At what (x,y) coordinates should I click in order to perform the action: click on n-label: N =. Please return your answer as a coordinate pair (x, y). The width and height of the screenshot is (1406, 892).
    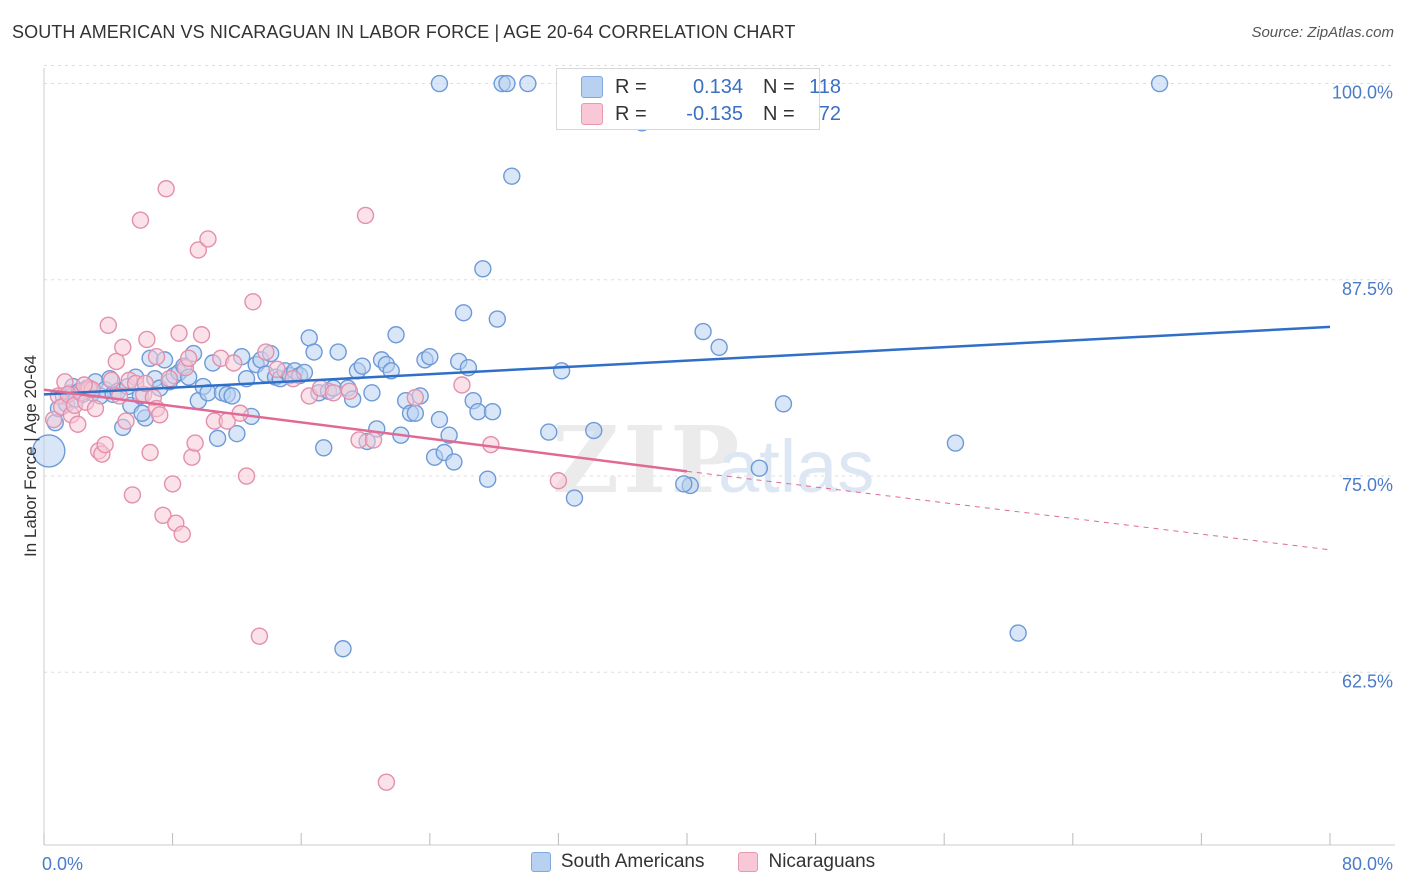
    Looking at the image, I should click on (779, 86).